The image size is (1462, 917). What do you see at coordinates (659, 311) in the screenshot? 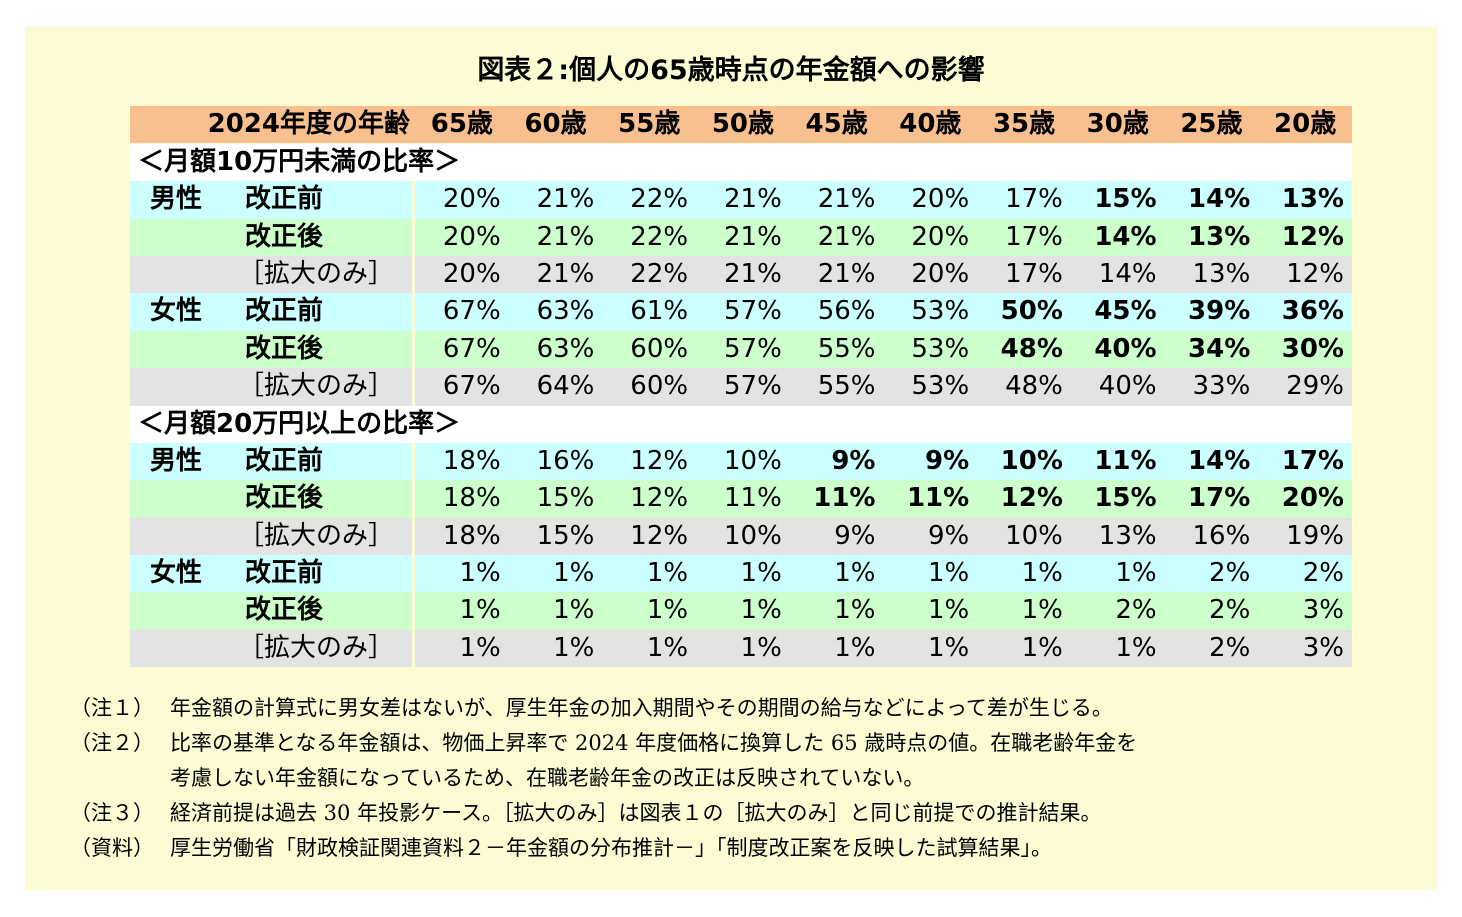
I see `value-cell: 61%` at bounding box center [659, 311].